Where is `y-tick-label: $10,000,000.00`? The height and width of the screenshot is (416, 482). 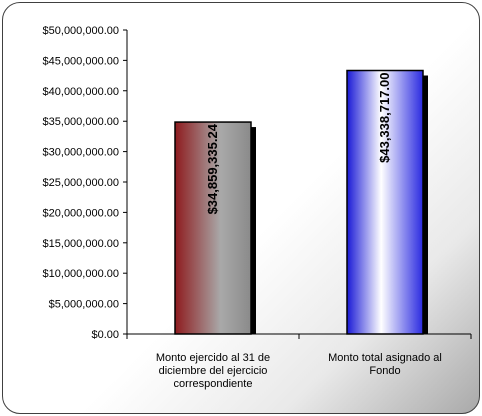 y-tick-label: $10,000,000.00 is located at coordinates (81, 274).